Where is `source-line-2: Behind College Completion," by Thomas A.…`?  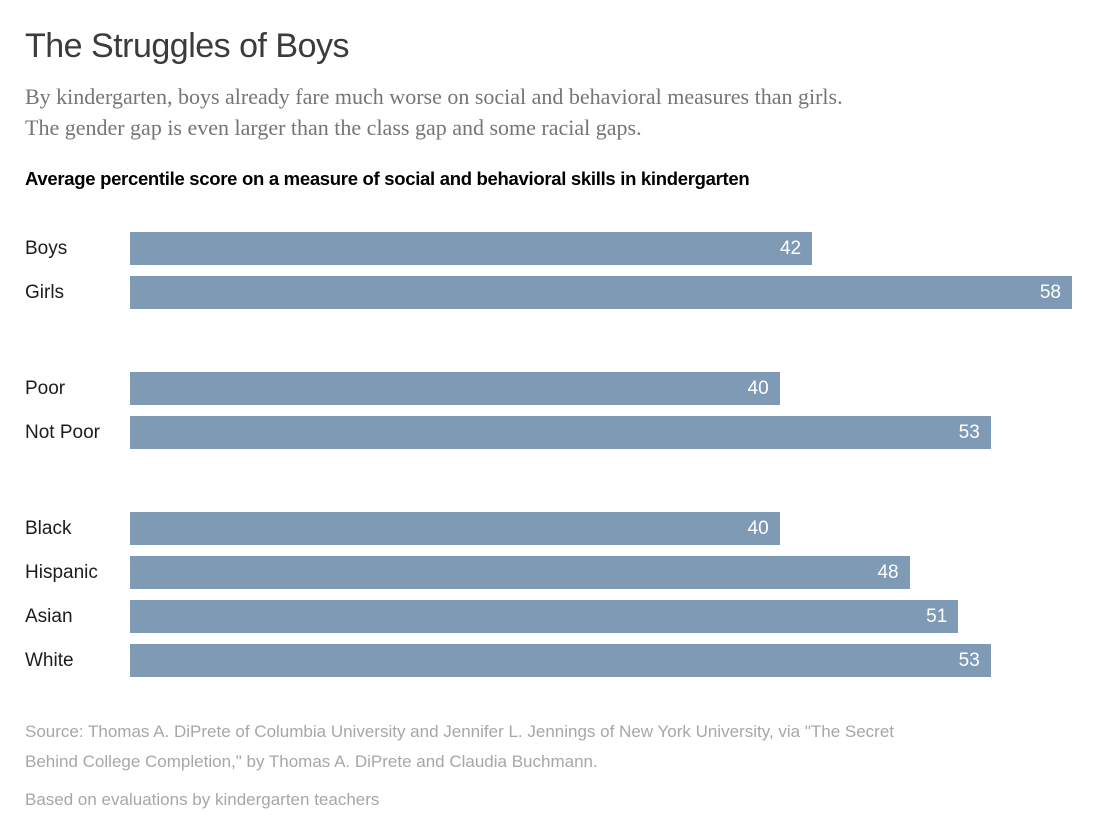
source-line-2: Behind College Completion," by Thomas A.… is located at coordinates (311, 761).